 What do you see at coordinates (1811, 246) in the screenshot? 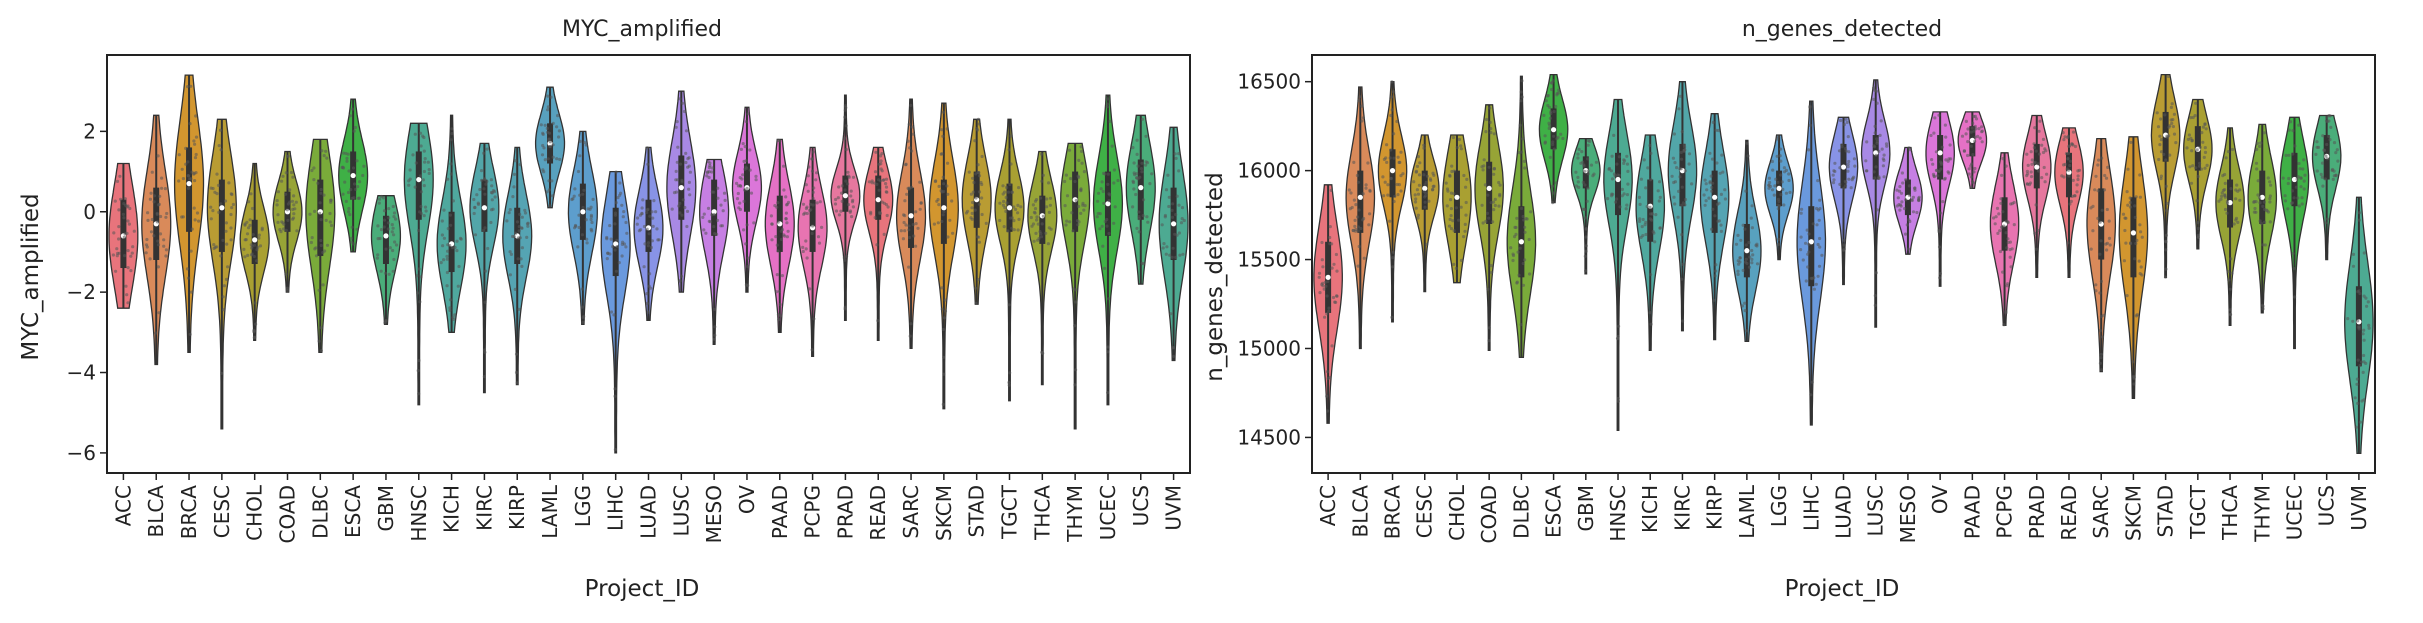
I see `iqr-box` at bounding box center [1811, 246].